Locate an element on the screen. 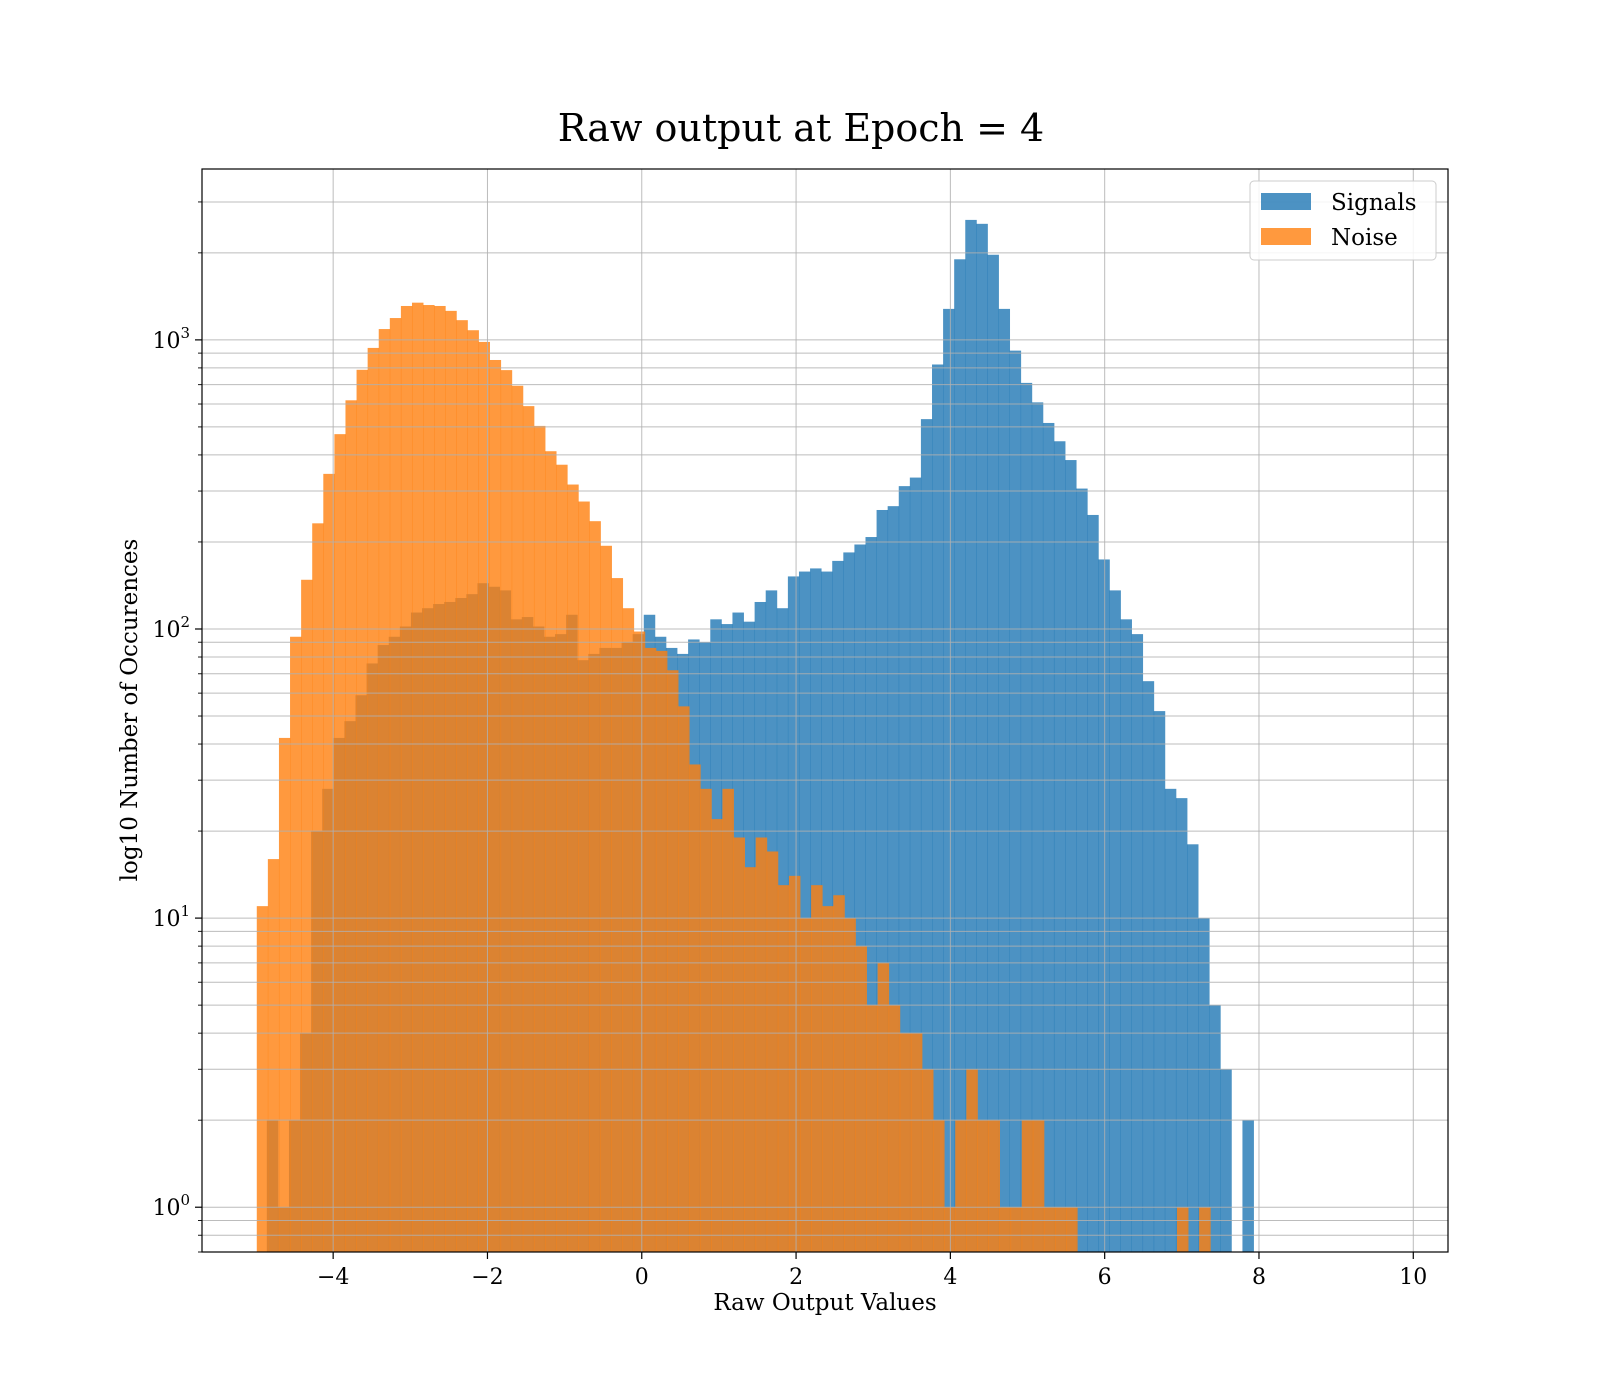  legend-label-noise: Noise is located at coordinates (1364, 238).